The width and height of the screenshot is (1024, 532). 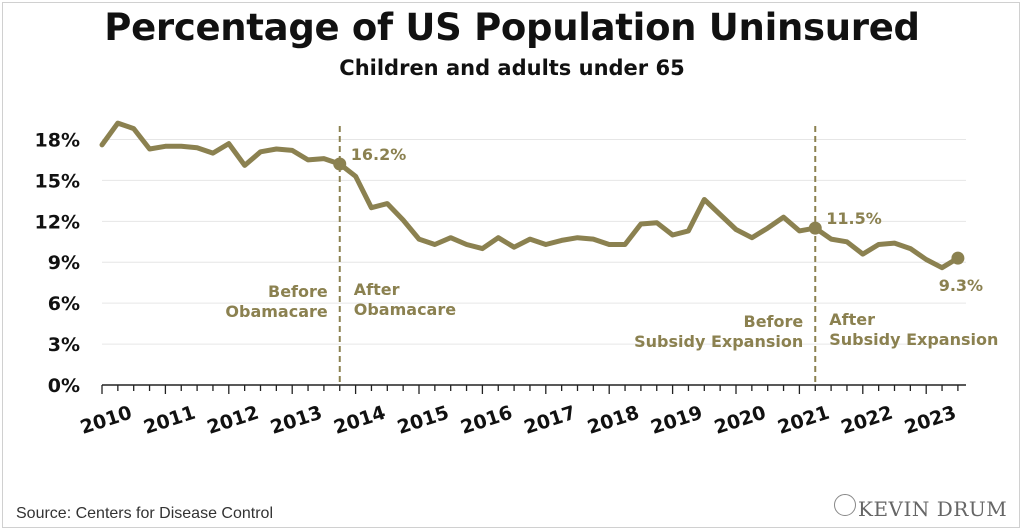 I want to click on x-tick-label: 2020, so click(x=740, y=420).